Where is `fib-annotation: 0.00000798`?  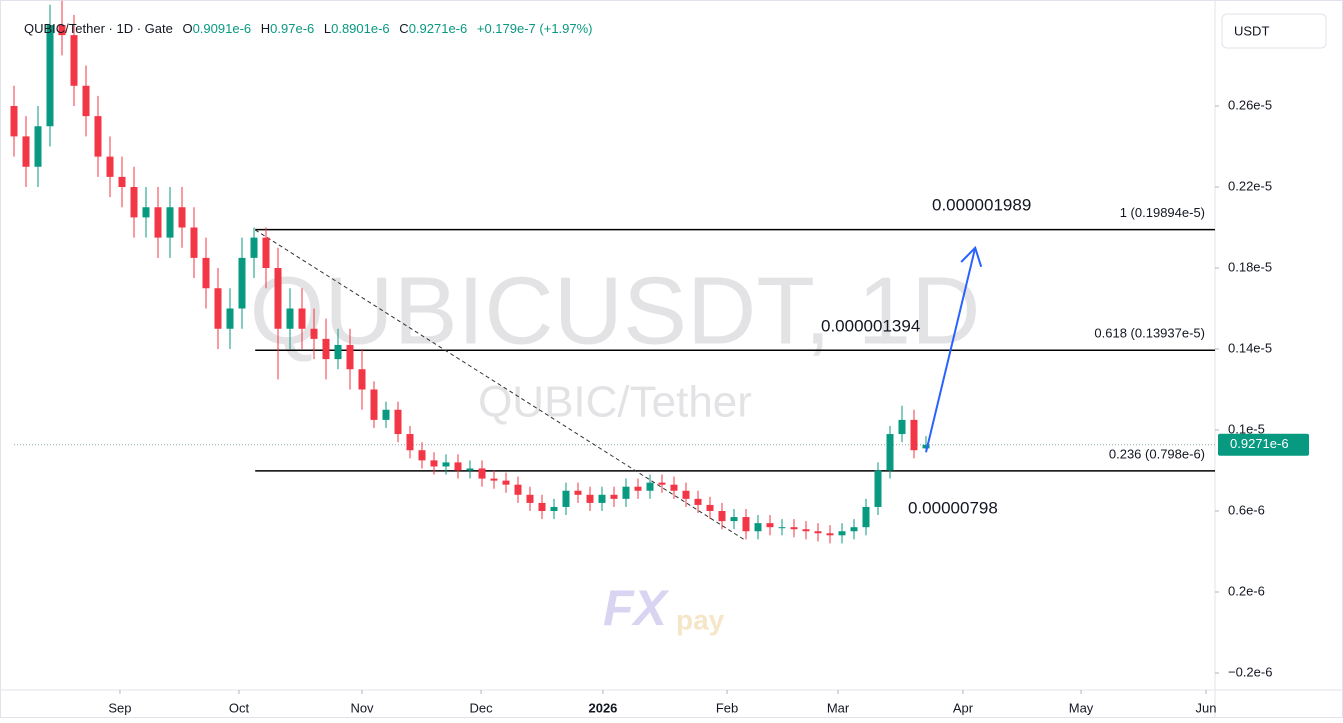
fib-annotation: 0.00000798 is located at coordinates (953, 507).